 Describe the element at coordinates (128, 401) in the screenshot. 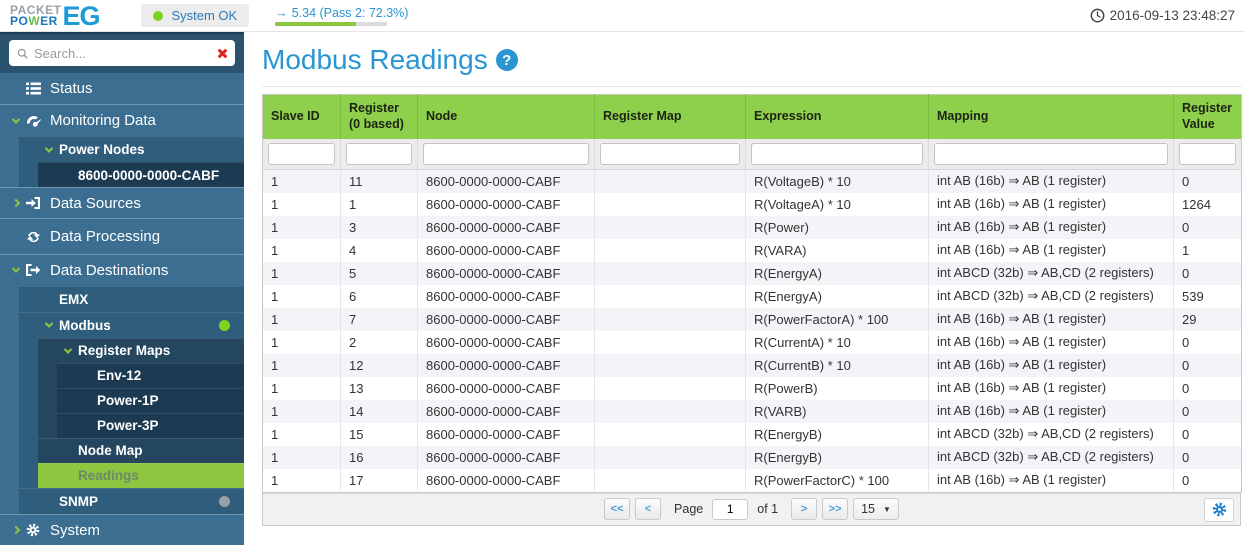

I see `sidebar-item-label: Power-1P` at that location.